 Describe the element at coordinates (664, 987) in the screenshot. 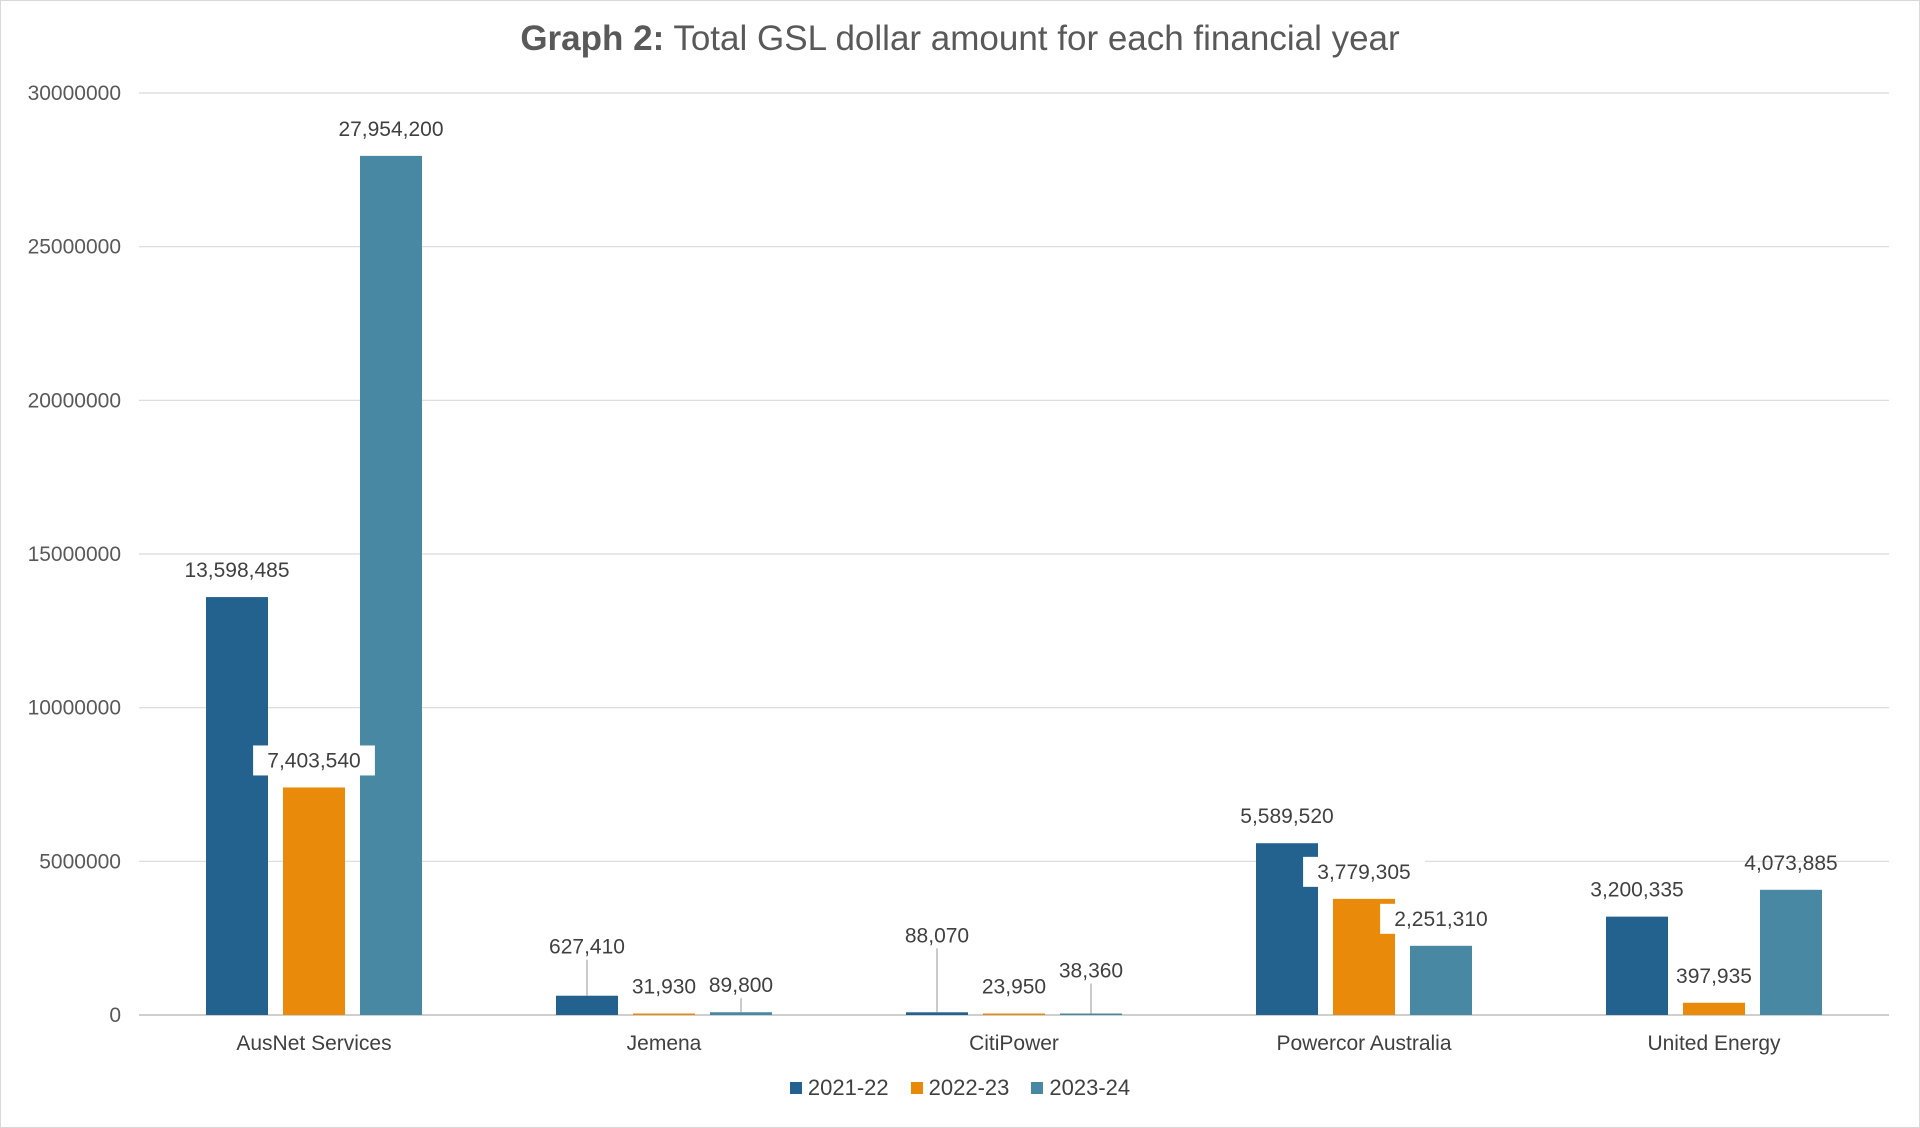

I see `data-label: 31,930` at that location.